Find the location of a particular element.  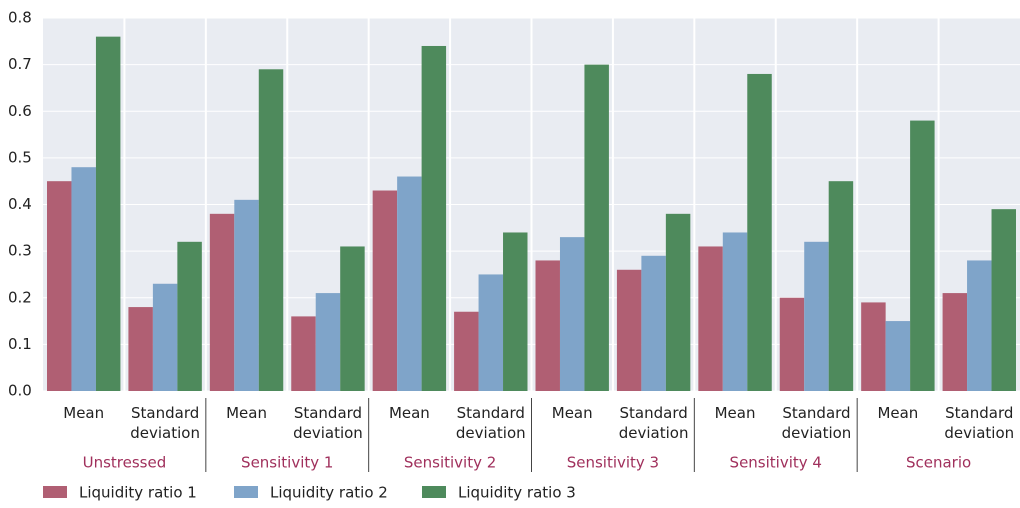

y-tick-label: 0.2 is located at coordinates (20, 297).